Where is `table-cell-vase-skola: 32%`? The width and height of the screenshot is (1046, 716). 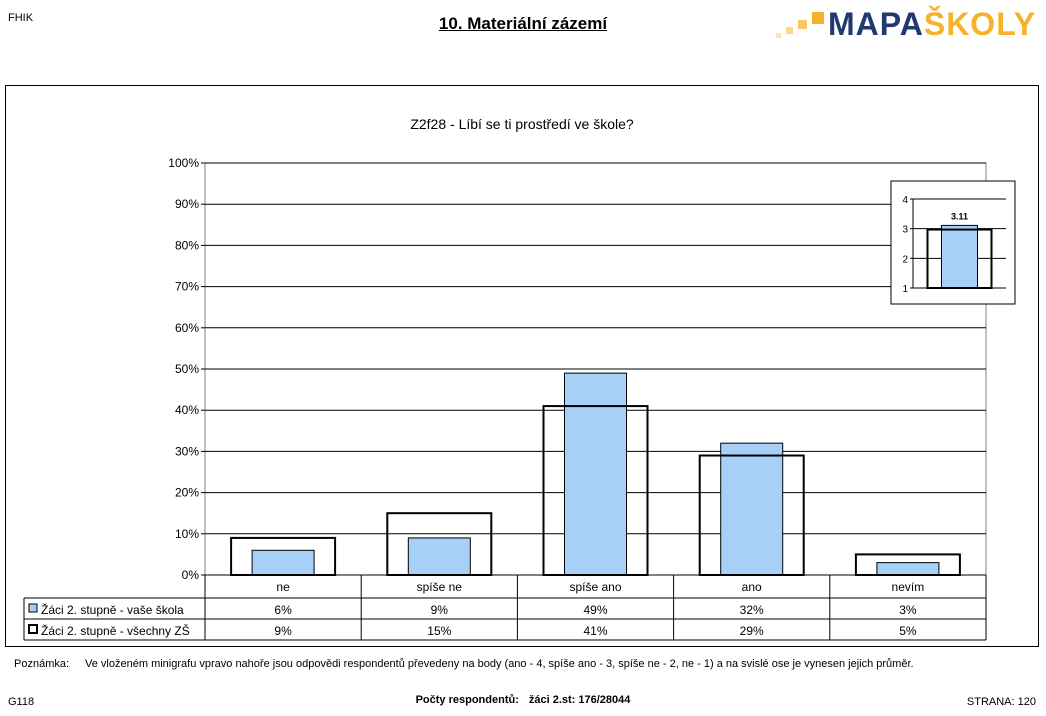 table-cell-vase-skola: 32% is located at coordinates (752, 610).